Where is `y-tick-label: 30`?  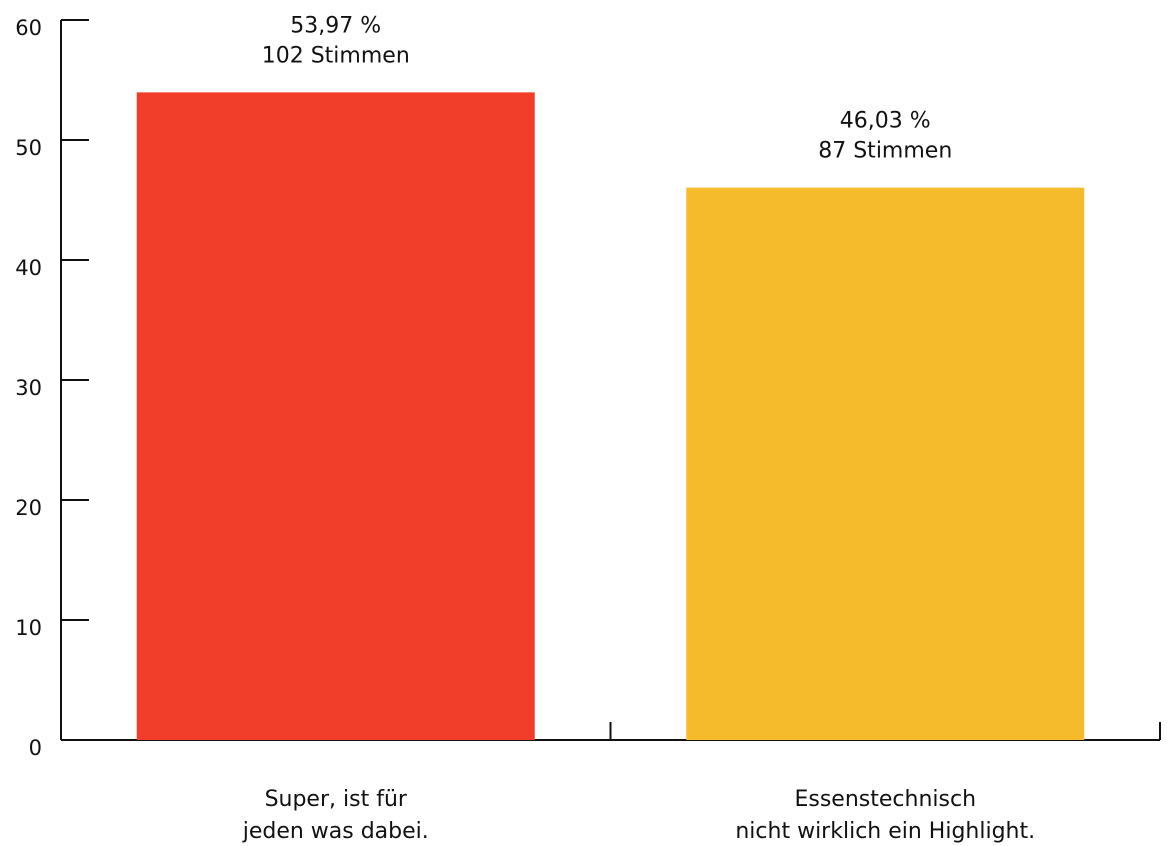 y-tick-label: 30 is located at coordinates (28, 388).